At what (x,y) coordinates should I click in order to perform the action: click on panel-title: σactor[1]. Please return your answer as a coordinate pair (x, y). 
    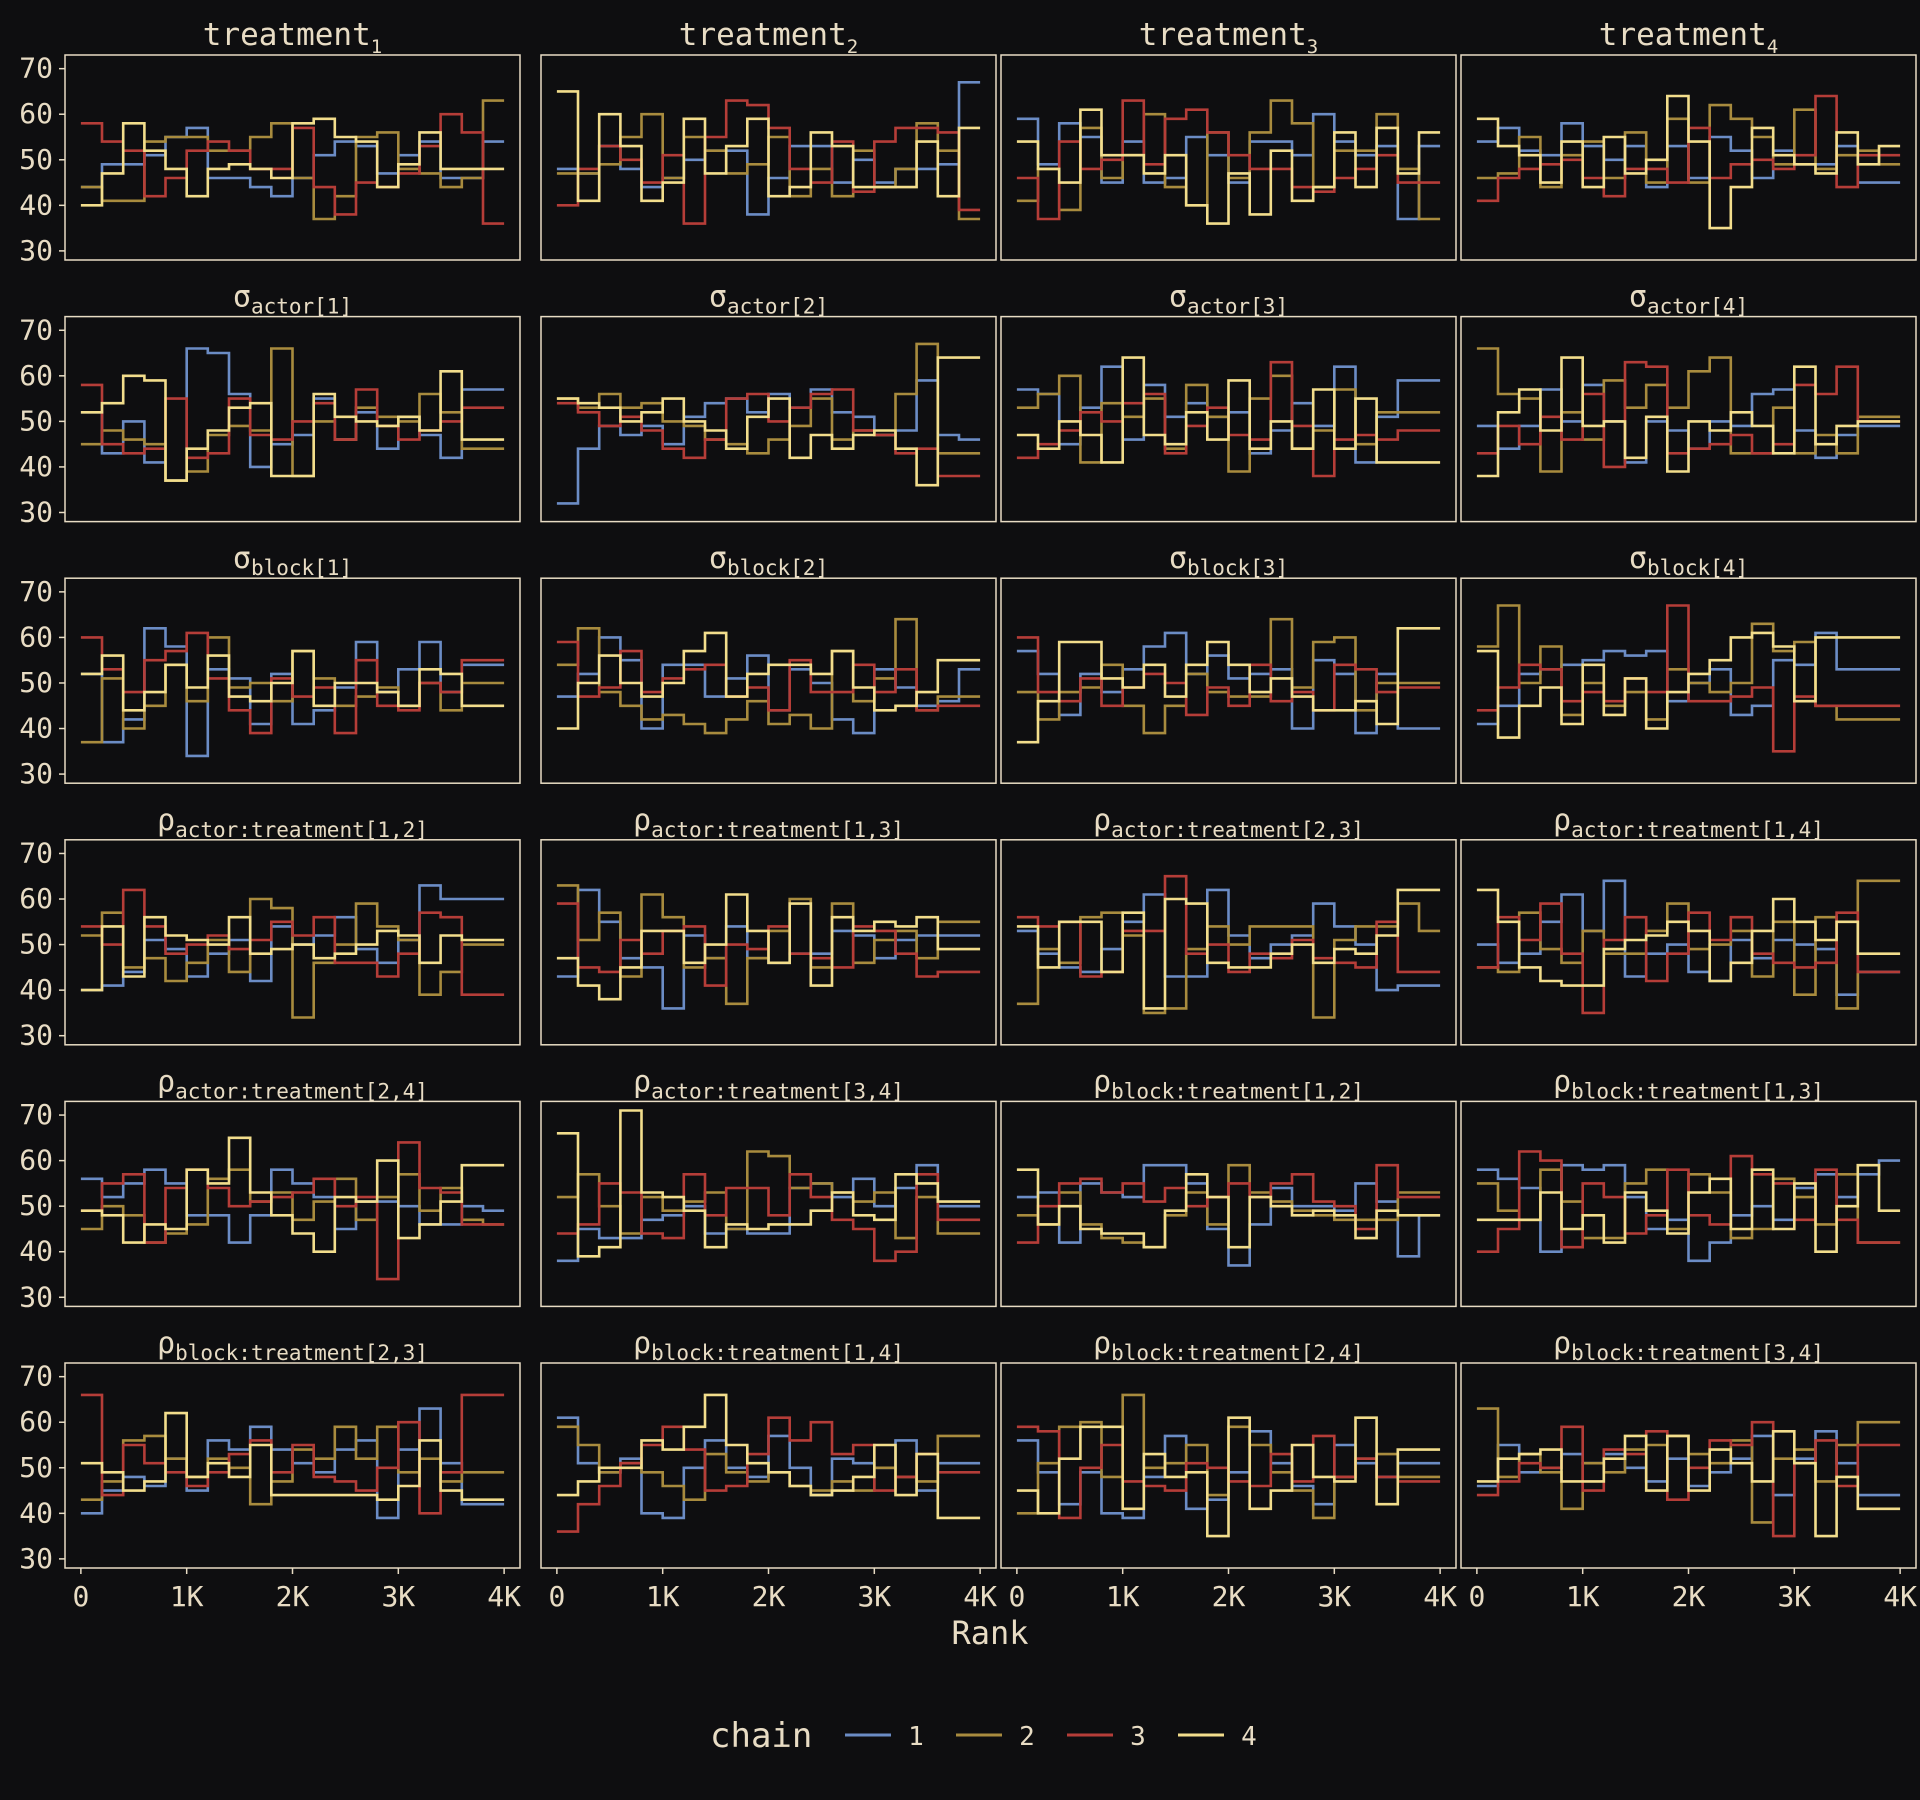
    Looking at the image, I should click on (292, 299).